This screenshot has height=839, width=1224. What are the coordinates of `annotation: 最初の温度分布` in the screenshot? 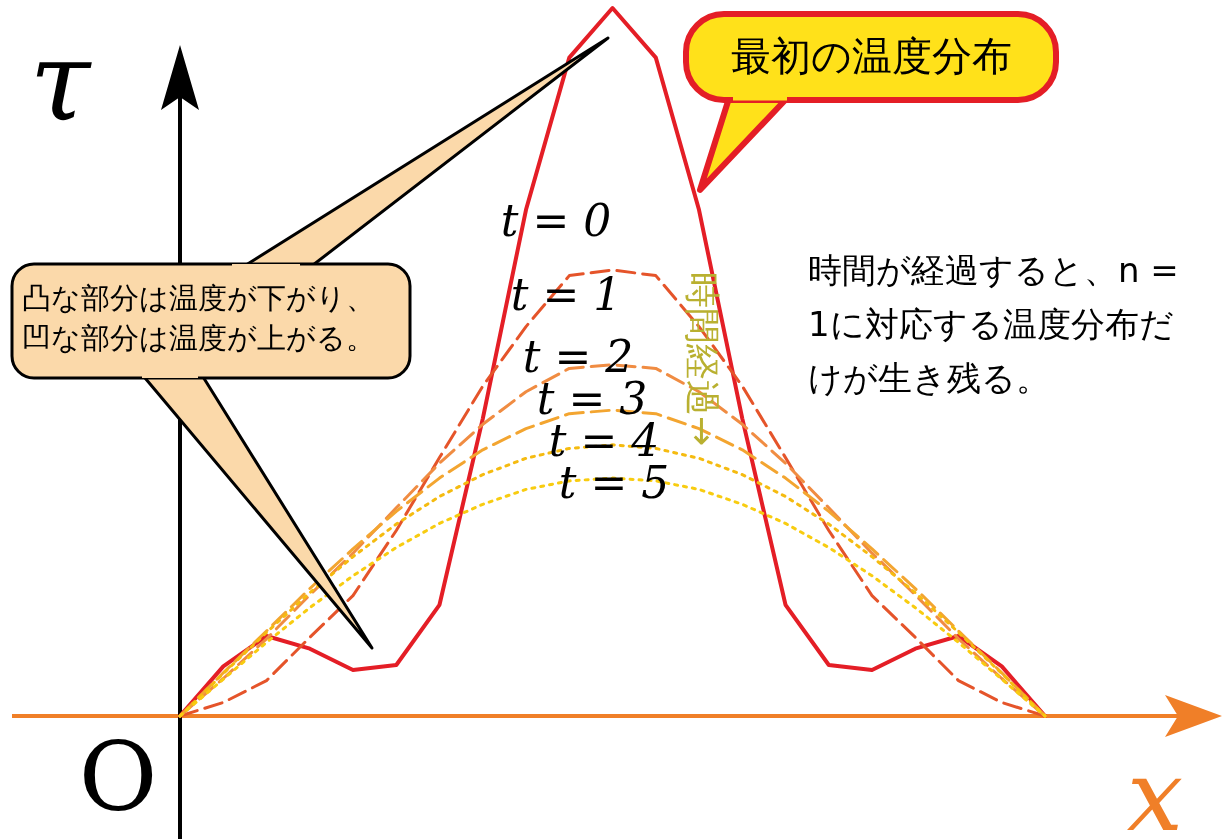 It's located at (871, 56).